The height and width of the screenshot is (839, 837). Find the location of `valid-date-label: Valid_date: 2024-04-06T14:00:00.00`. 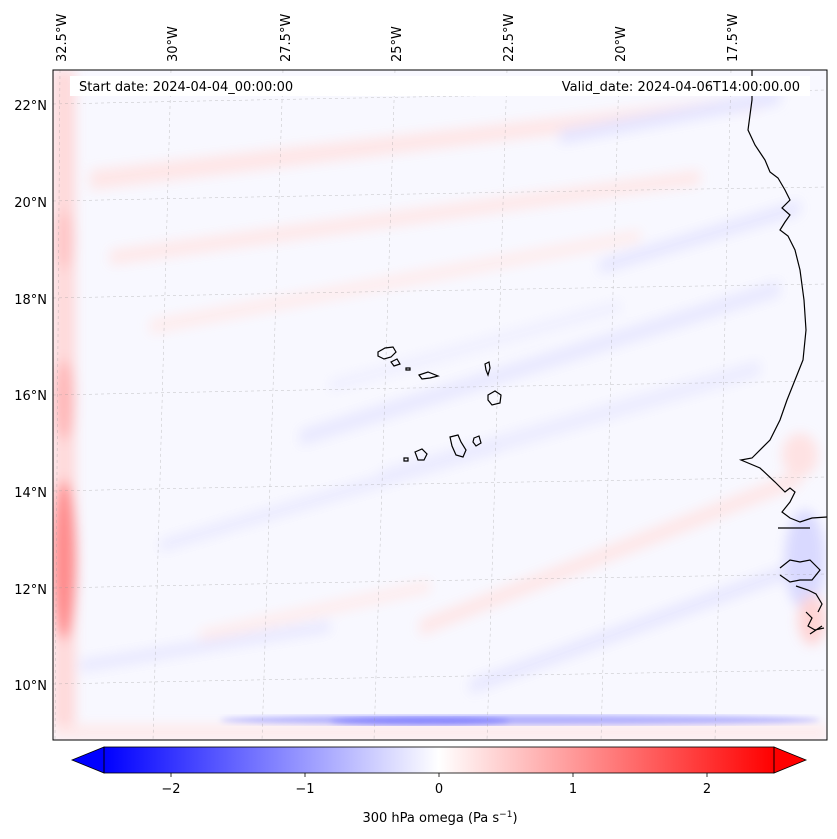

valid-date-label: Valid_date: 2024-04-06T14:00:00.00 is located at coordinates (681, 87).